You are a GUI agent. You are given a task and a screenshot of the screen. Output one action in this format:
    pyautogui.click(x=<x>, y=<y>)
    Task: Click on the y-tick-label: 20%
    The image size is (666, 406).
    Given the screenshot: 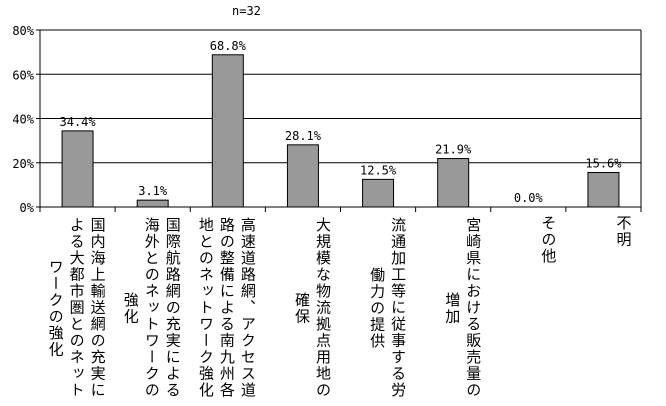 What is the action you would take?
    pyautogui.click(x=23, y=164)
    